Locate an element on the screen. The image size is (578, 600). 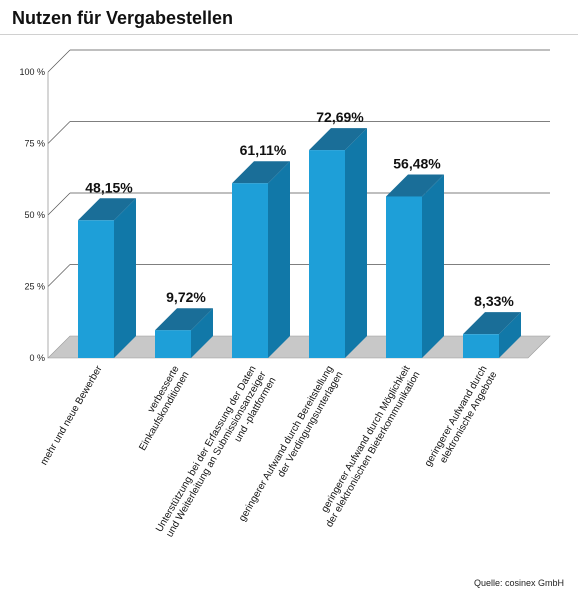
y-tick-label: 50 % is located at coordinates (34, 215).